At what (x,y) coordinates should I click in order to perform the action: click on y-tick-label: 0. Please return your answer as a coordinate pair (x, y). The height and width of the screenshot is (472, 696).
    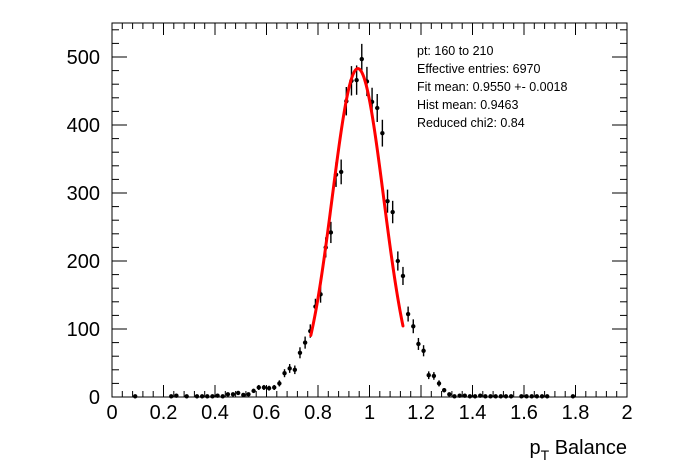
    Looking at the image, I should click on (94, 398).